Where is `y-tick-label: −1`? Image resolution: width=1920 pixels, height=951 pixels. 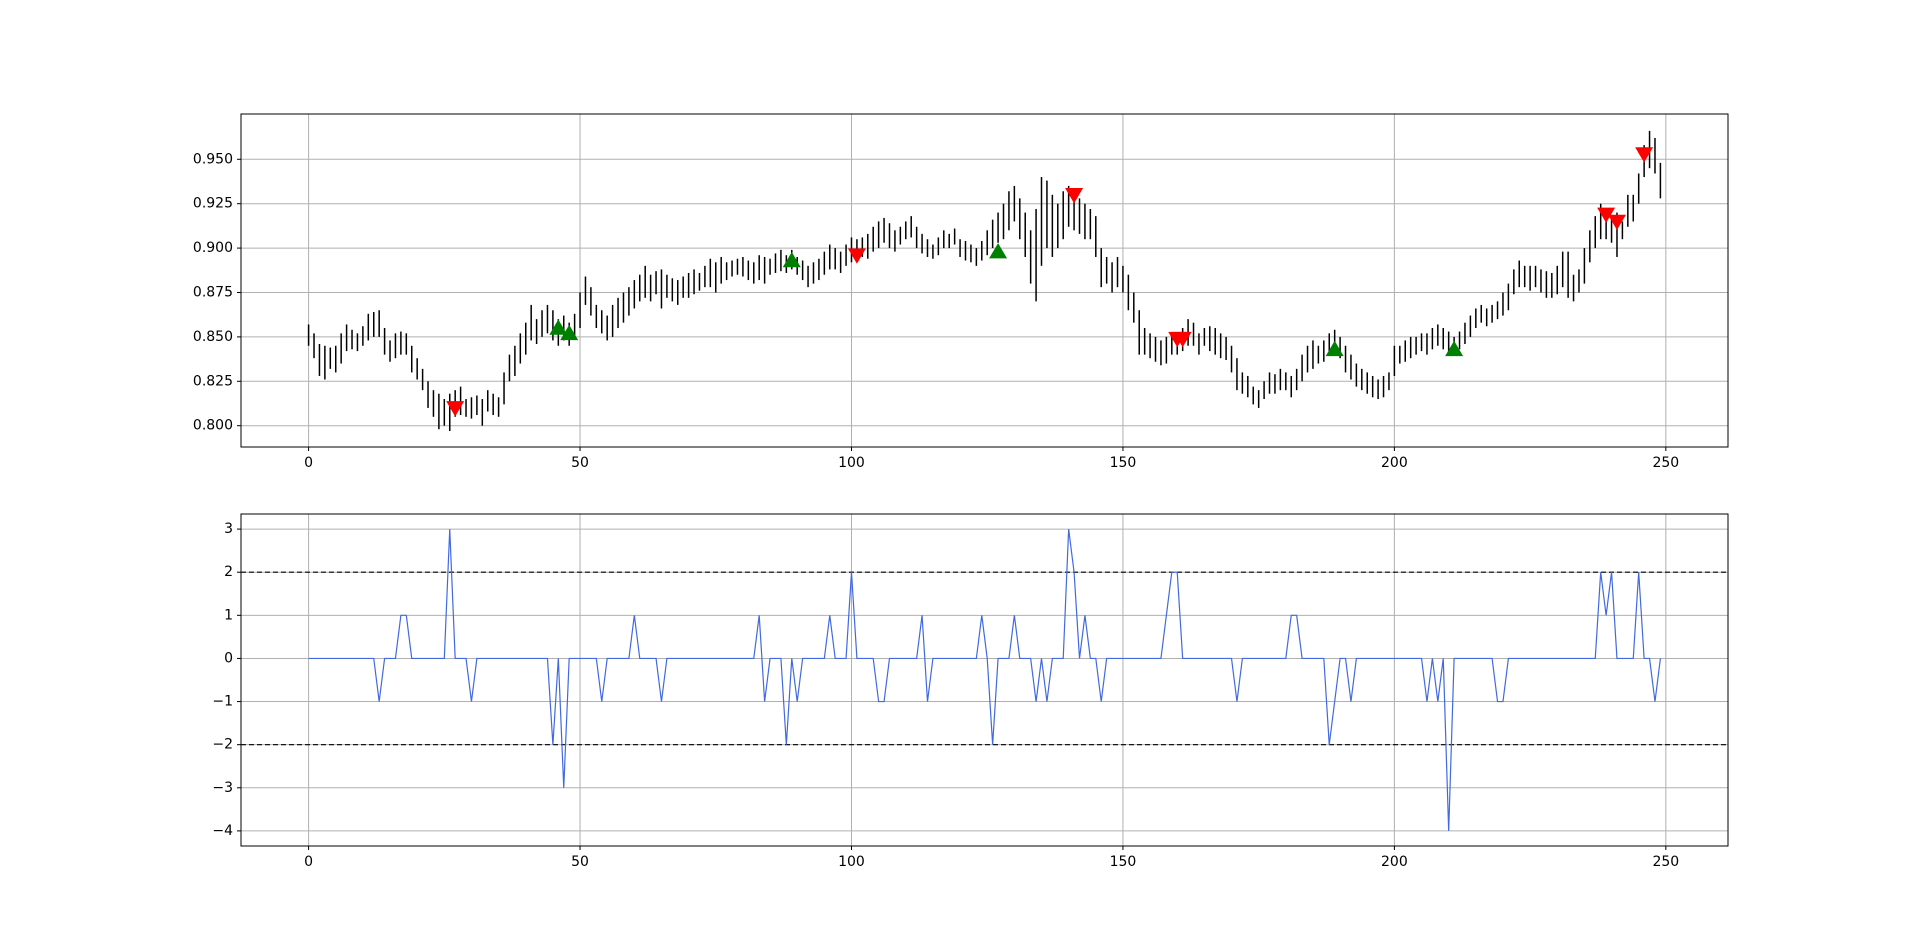
y-tick-label: −1 is located at coordinates (222, 702).